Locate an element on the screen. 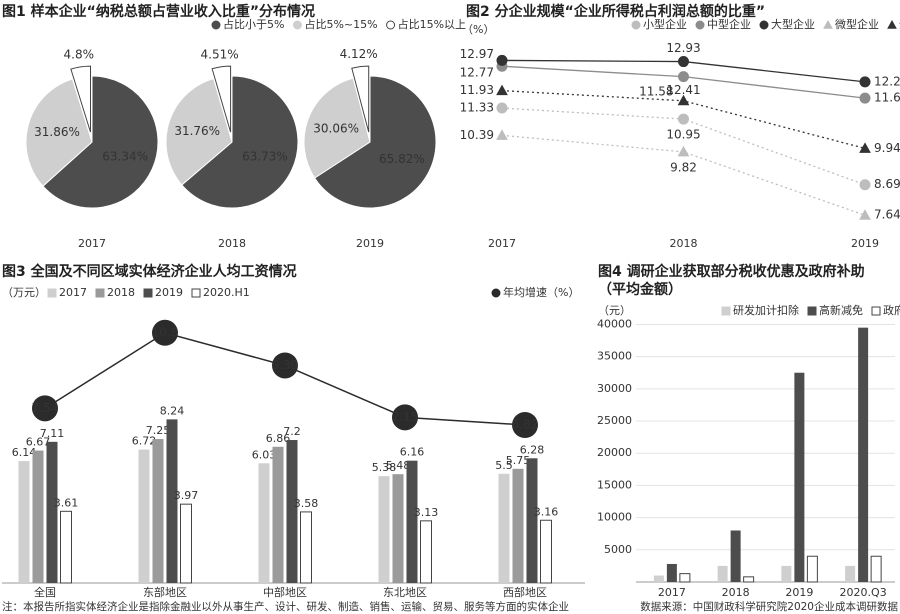 This screenshot has height=614, width=900. slice-label: 31.86% is located at coordinates (57, 132).